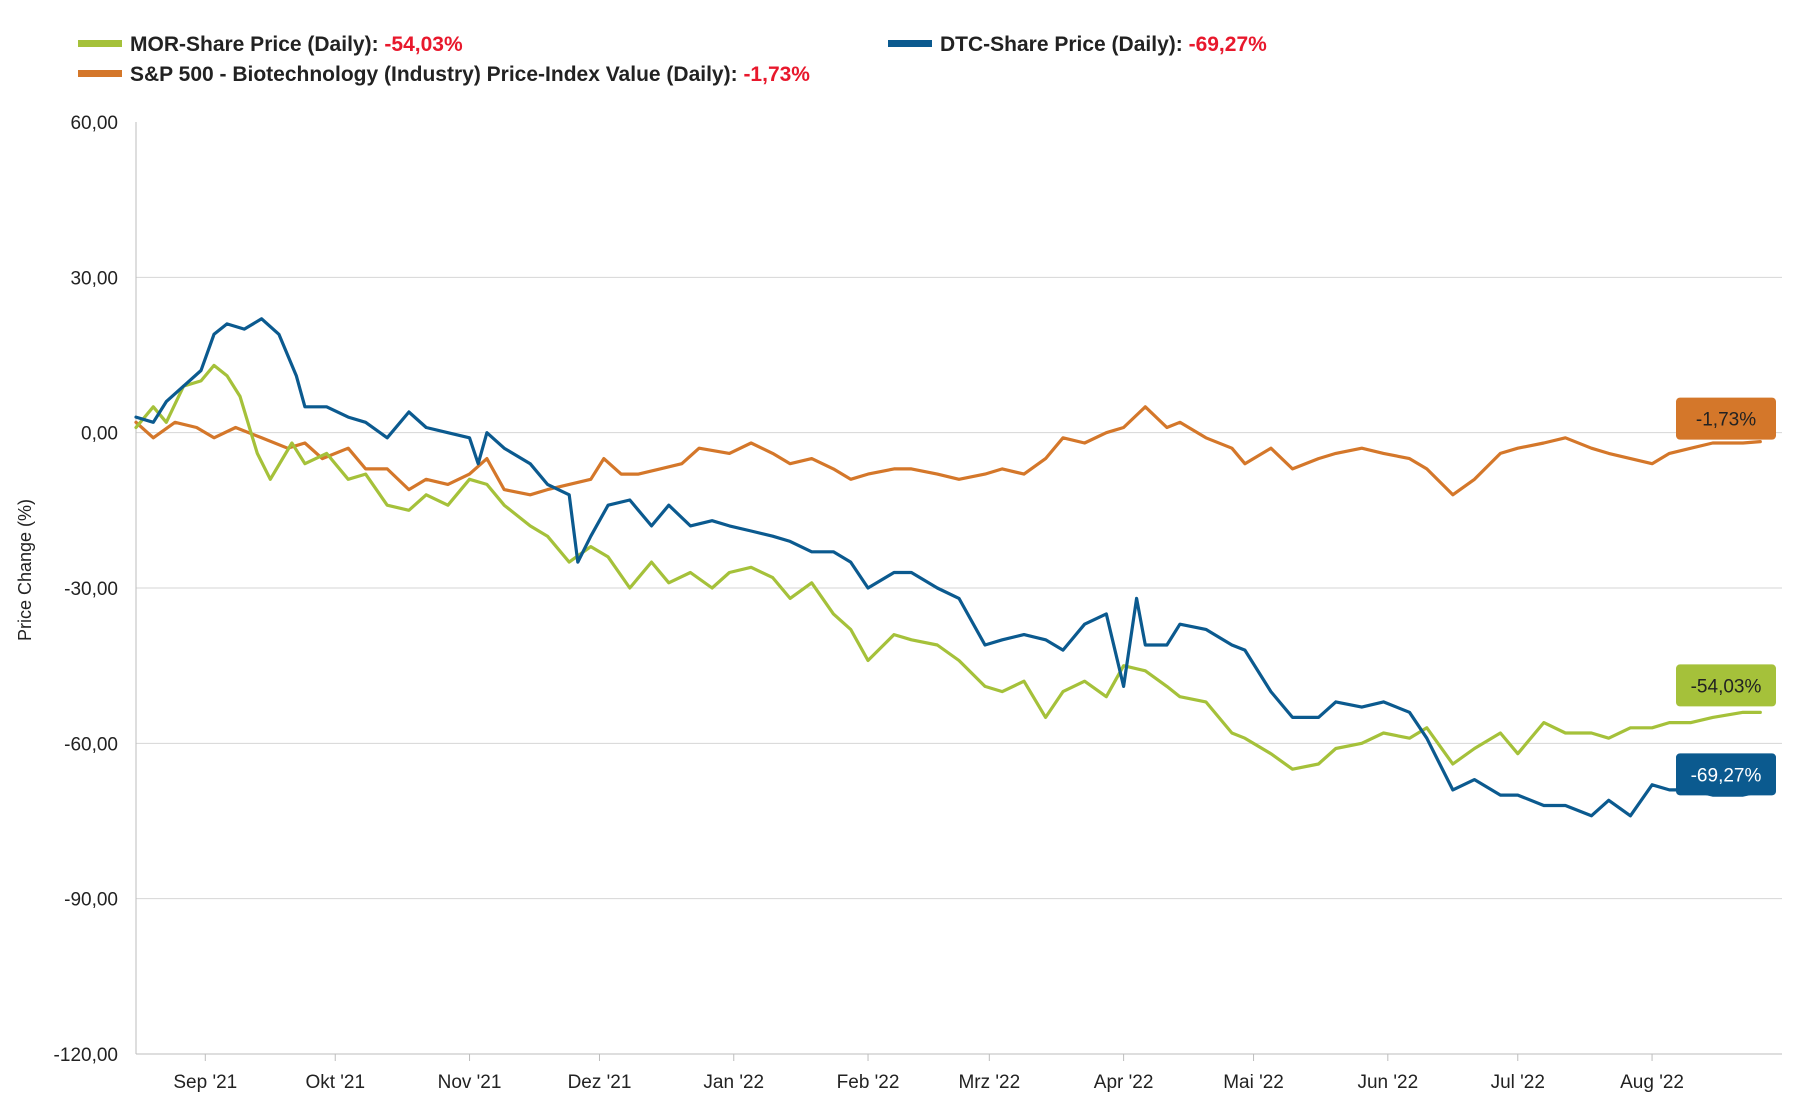 The image size is (1794, 1108). Describe the element at coordinates (1652, 1082) in the screenshot. I see `x-tick-label: Aug '22` at that location.